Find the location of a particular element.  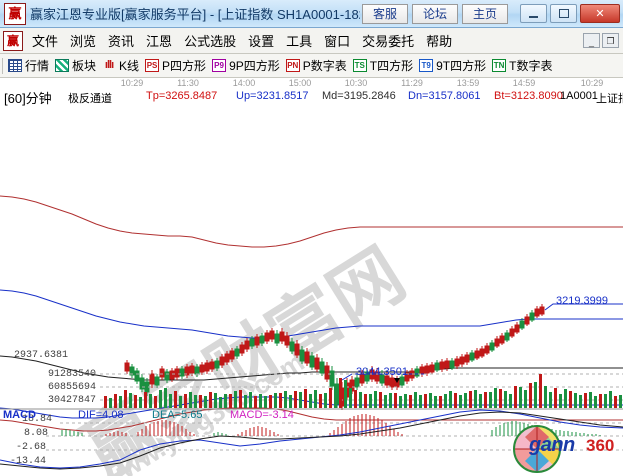

logo-circle is located at coordinates (537, 449).